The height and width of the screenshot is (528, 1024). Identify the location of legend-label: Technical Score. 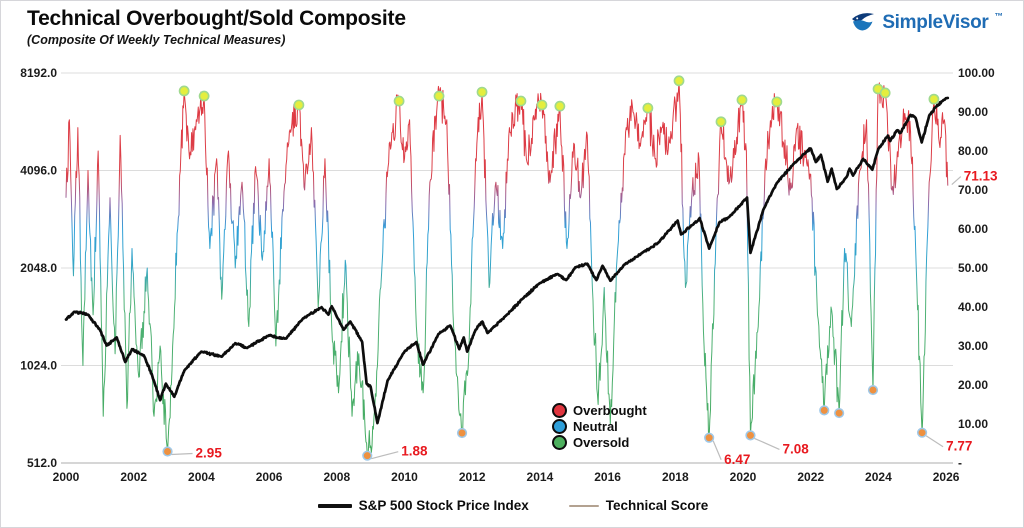
(657, 505).